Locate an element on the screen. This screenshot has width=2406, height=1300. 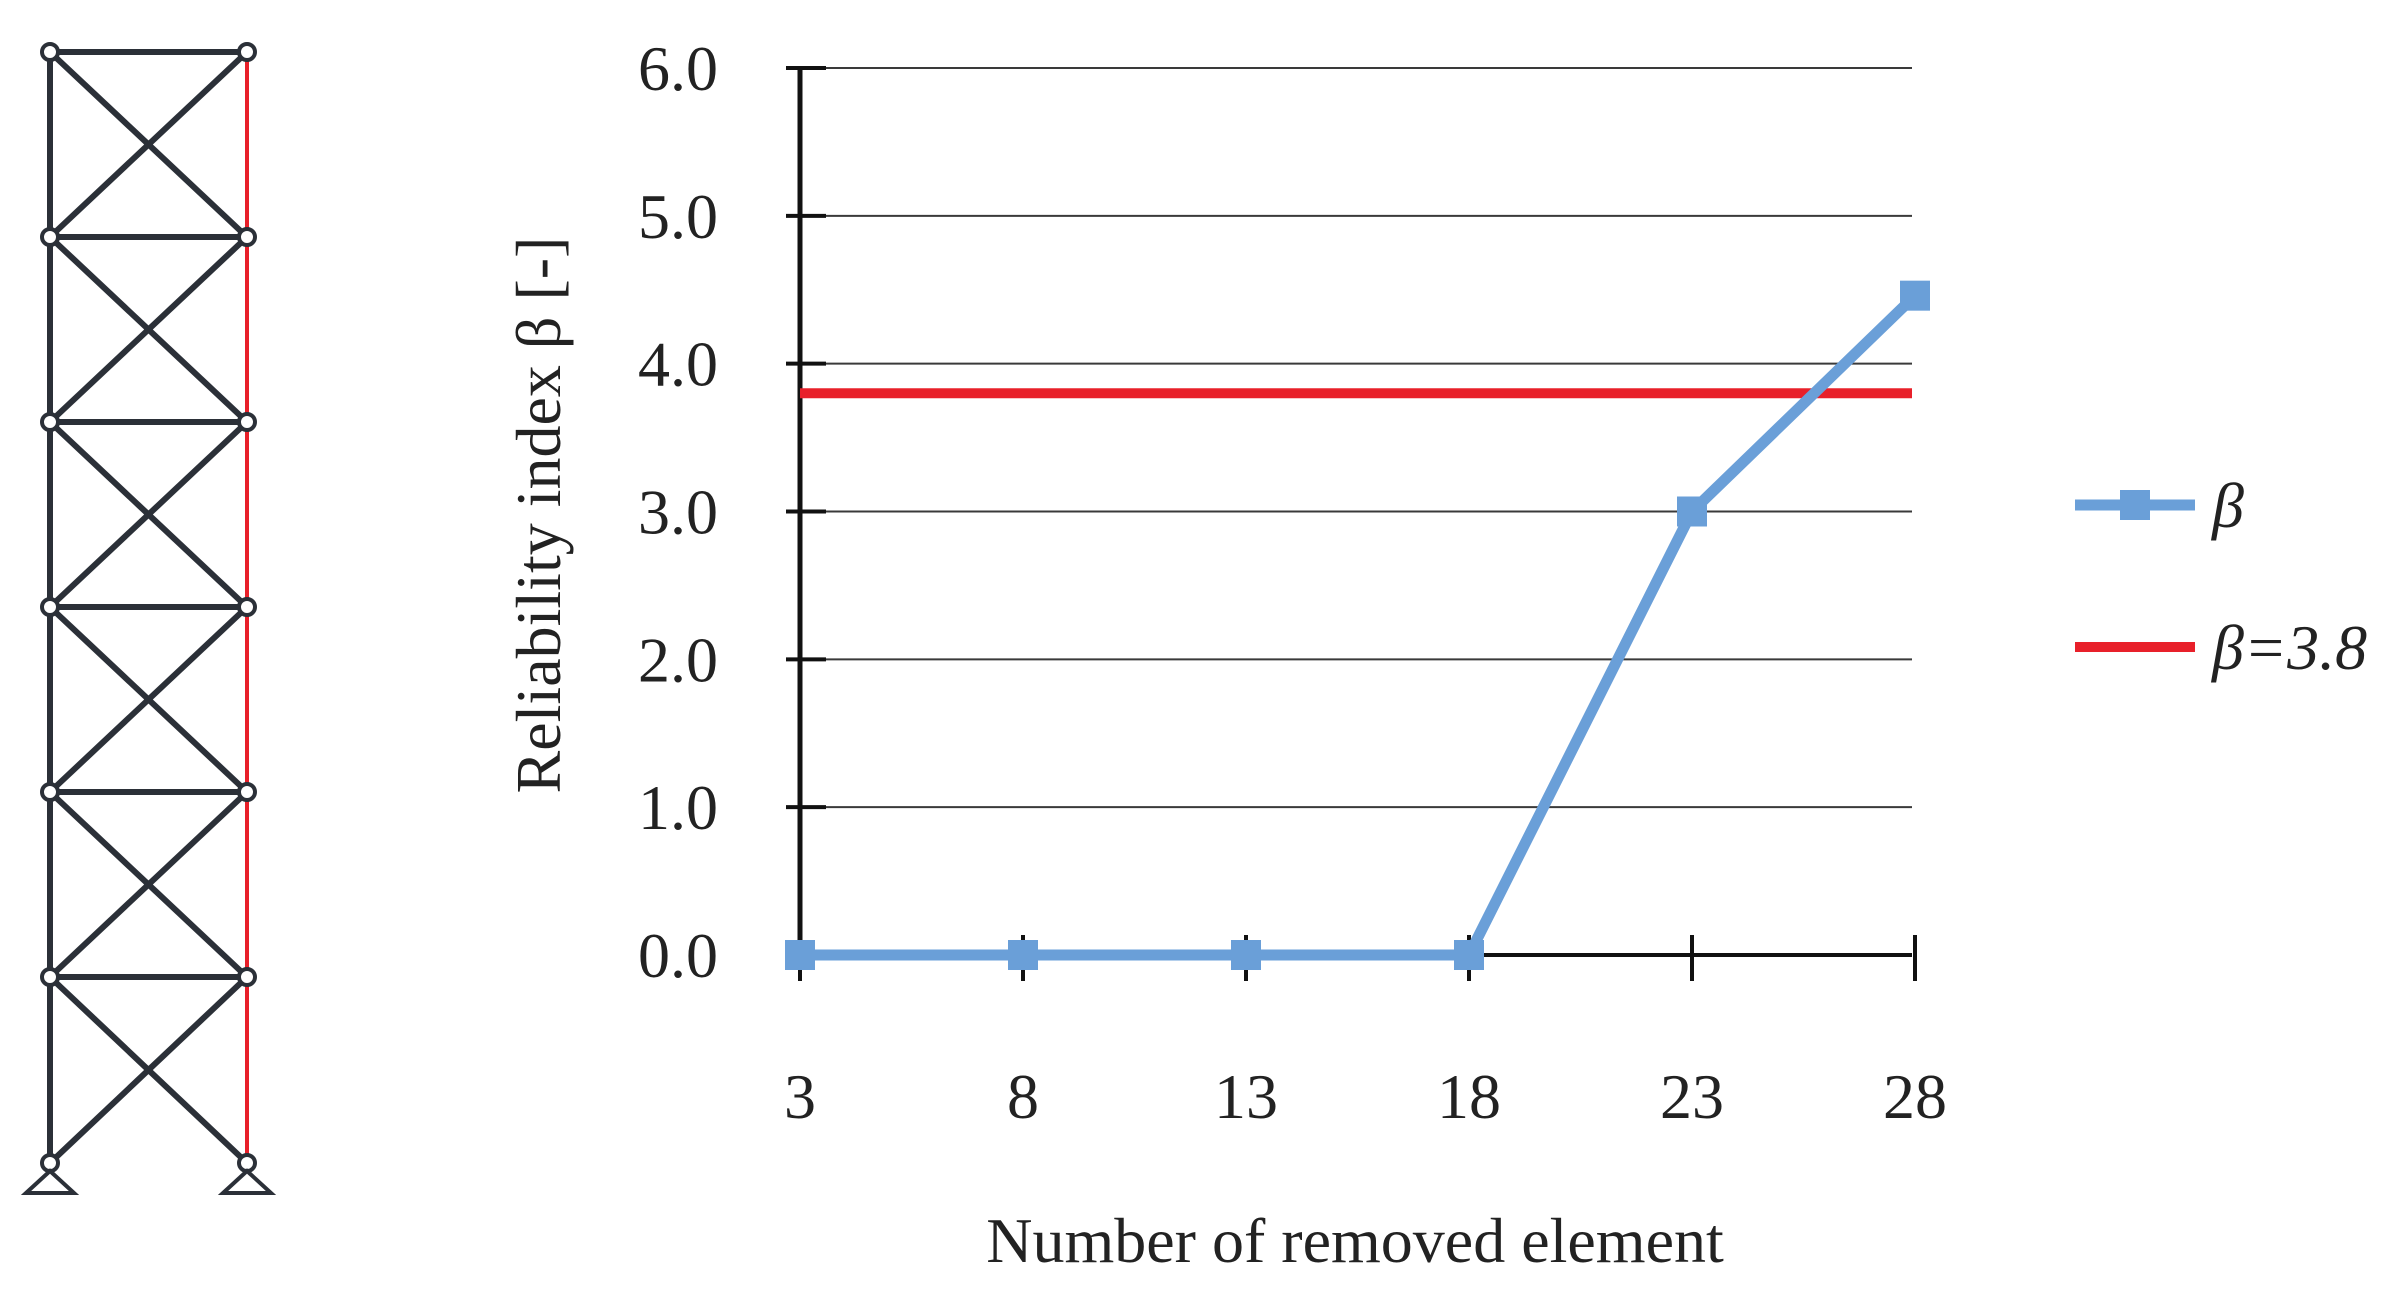
truss-frame-diagram is located at coordinates (148, 618).